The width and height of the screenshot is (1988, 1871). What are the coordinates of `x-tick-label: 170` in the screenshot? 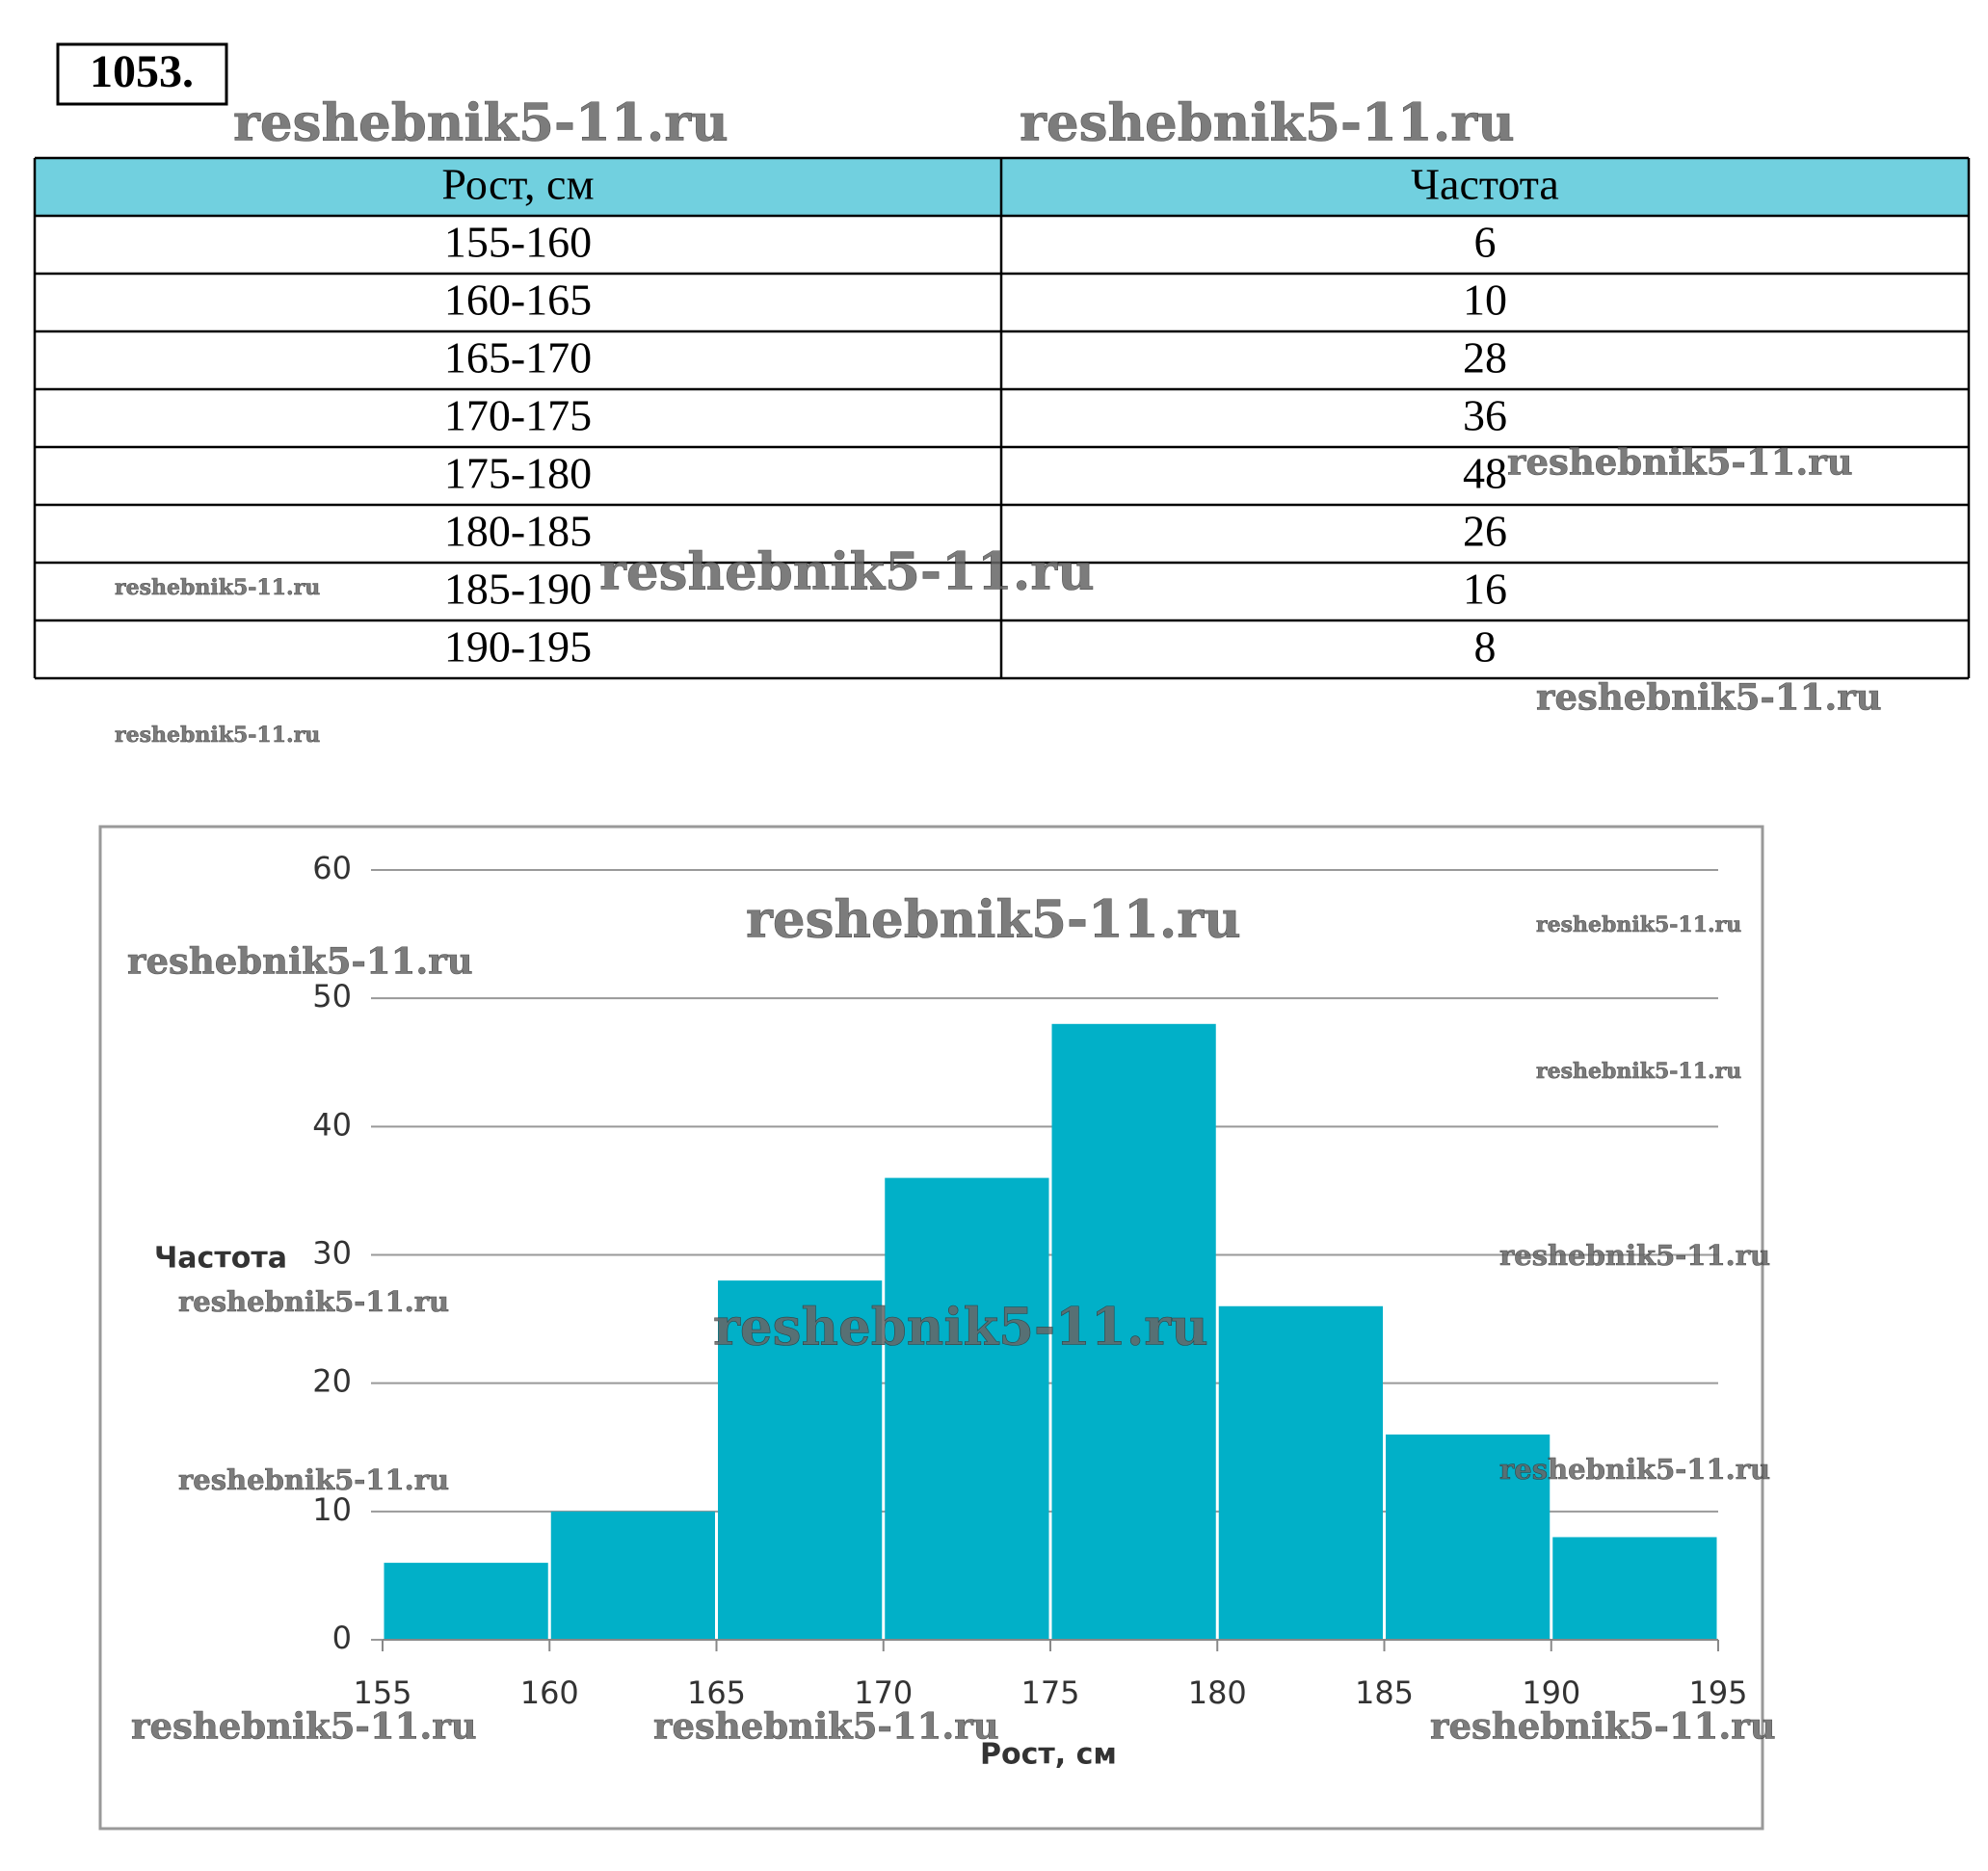 It's located at (883, 1692).